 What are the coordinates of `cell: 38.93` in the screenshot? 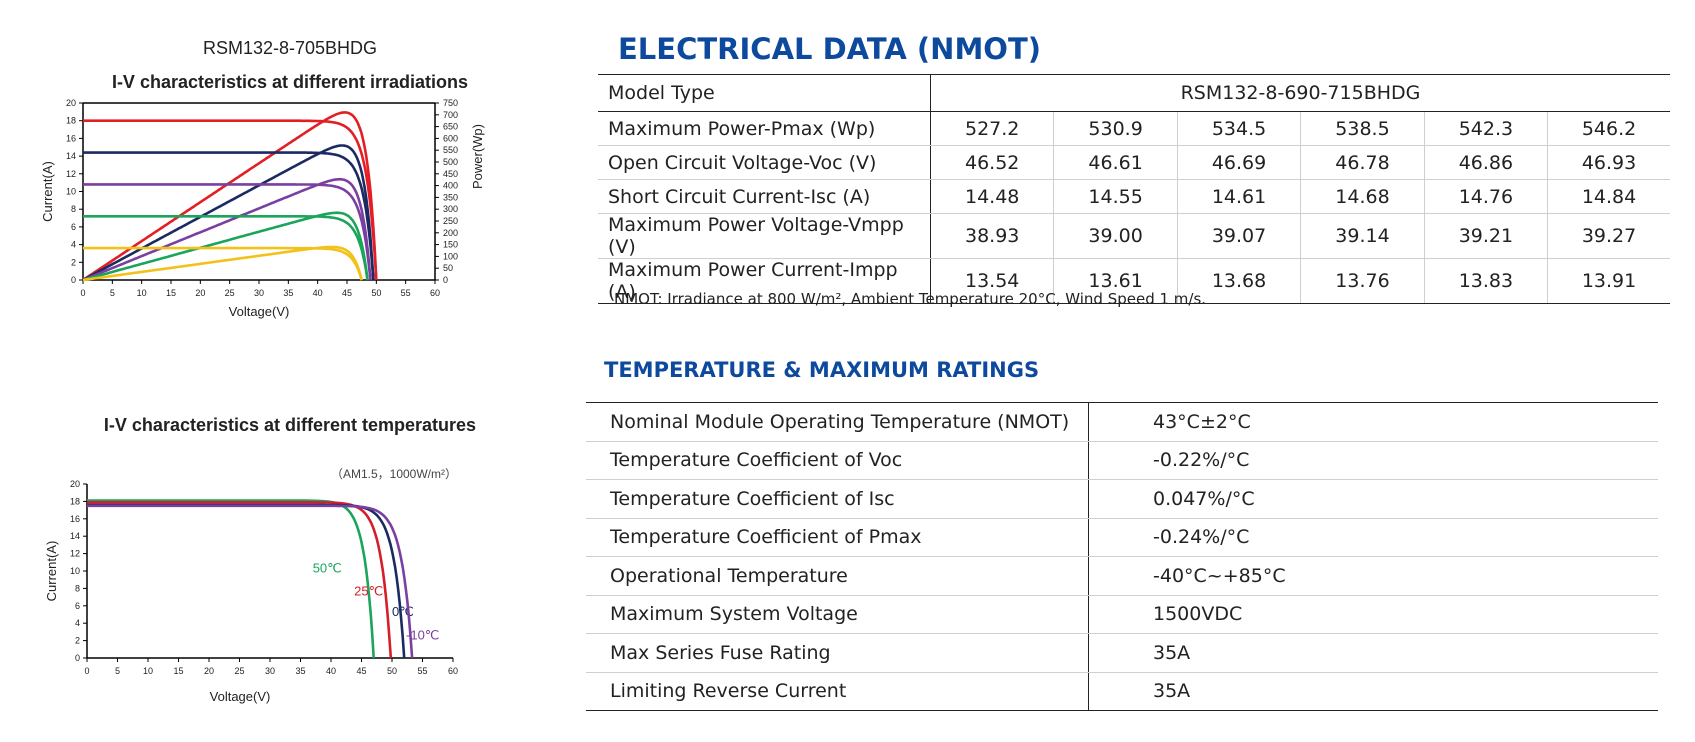 It's located at (991, 236).